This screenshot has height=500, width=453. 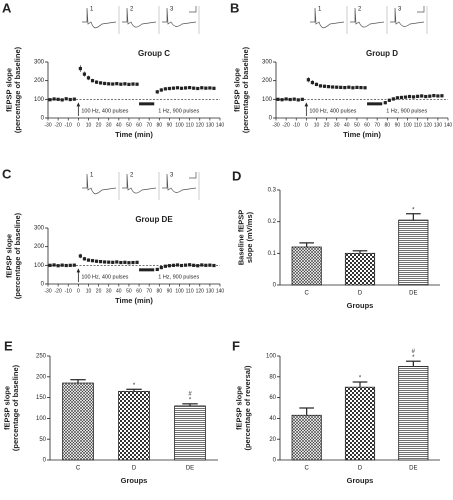 What do you see at coordinates (413, 210) in the screenshot?
I see `significance-marker: *` at bounding box center [413, 210].